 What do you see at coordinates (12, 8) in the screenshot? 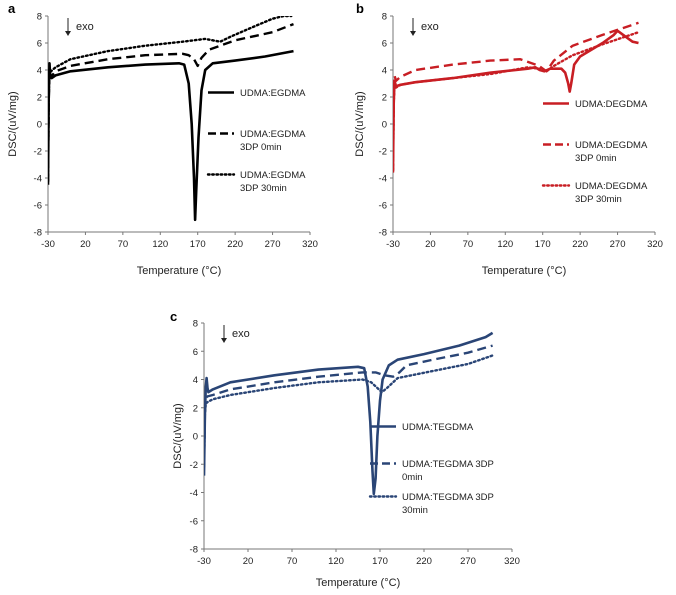
I see `panel-label: a` at bounding box center [12, 8].